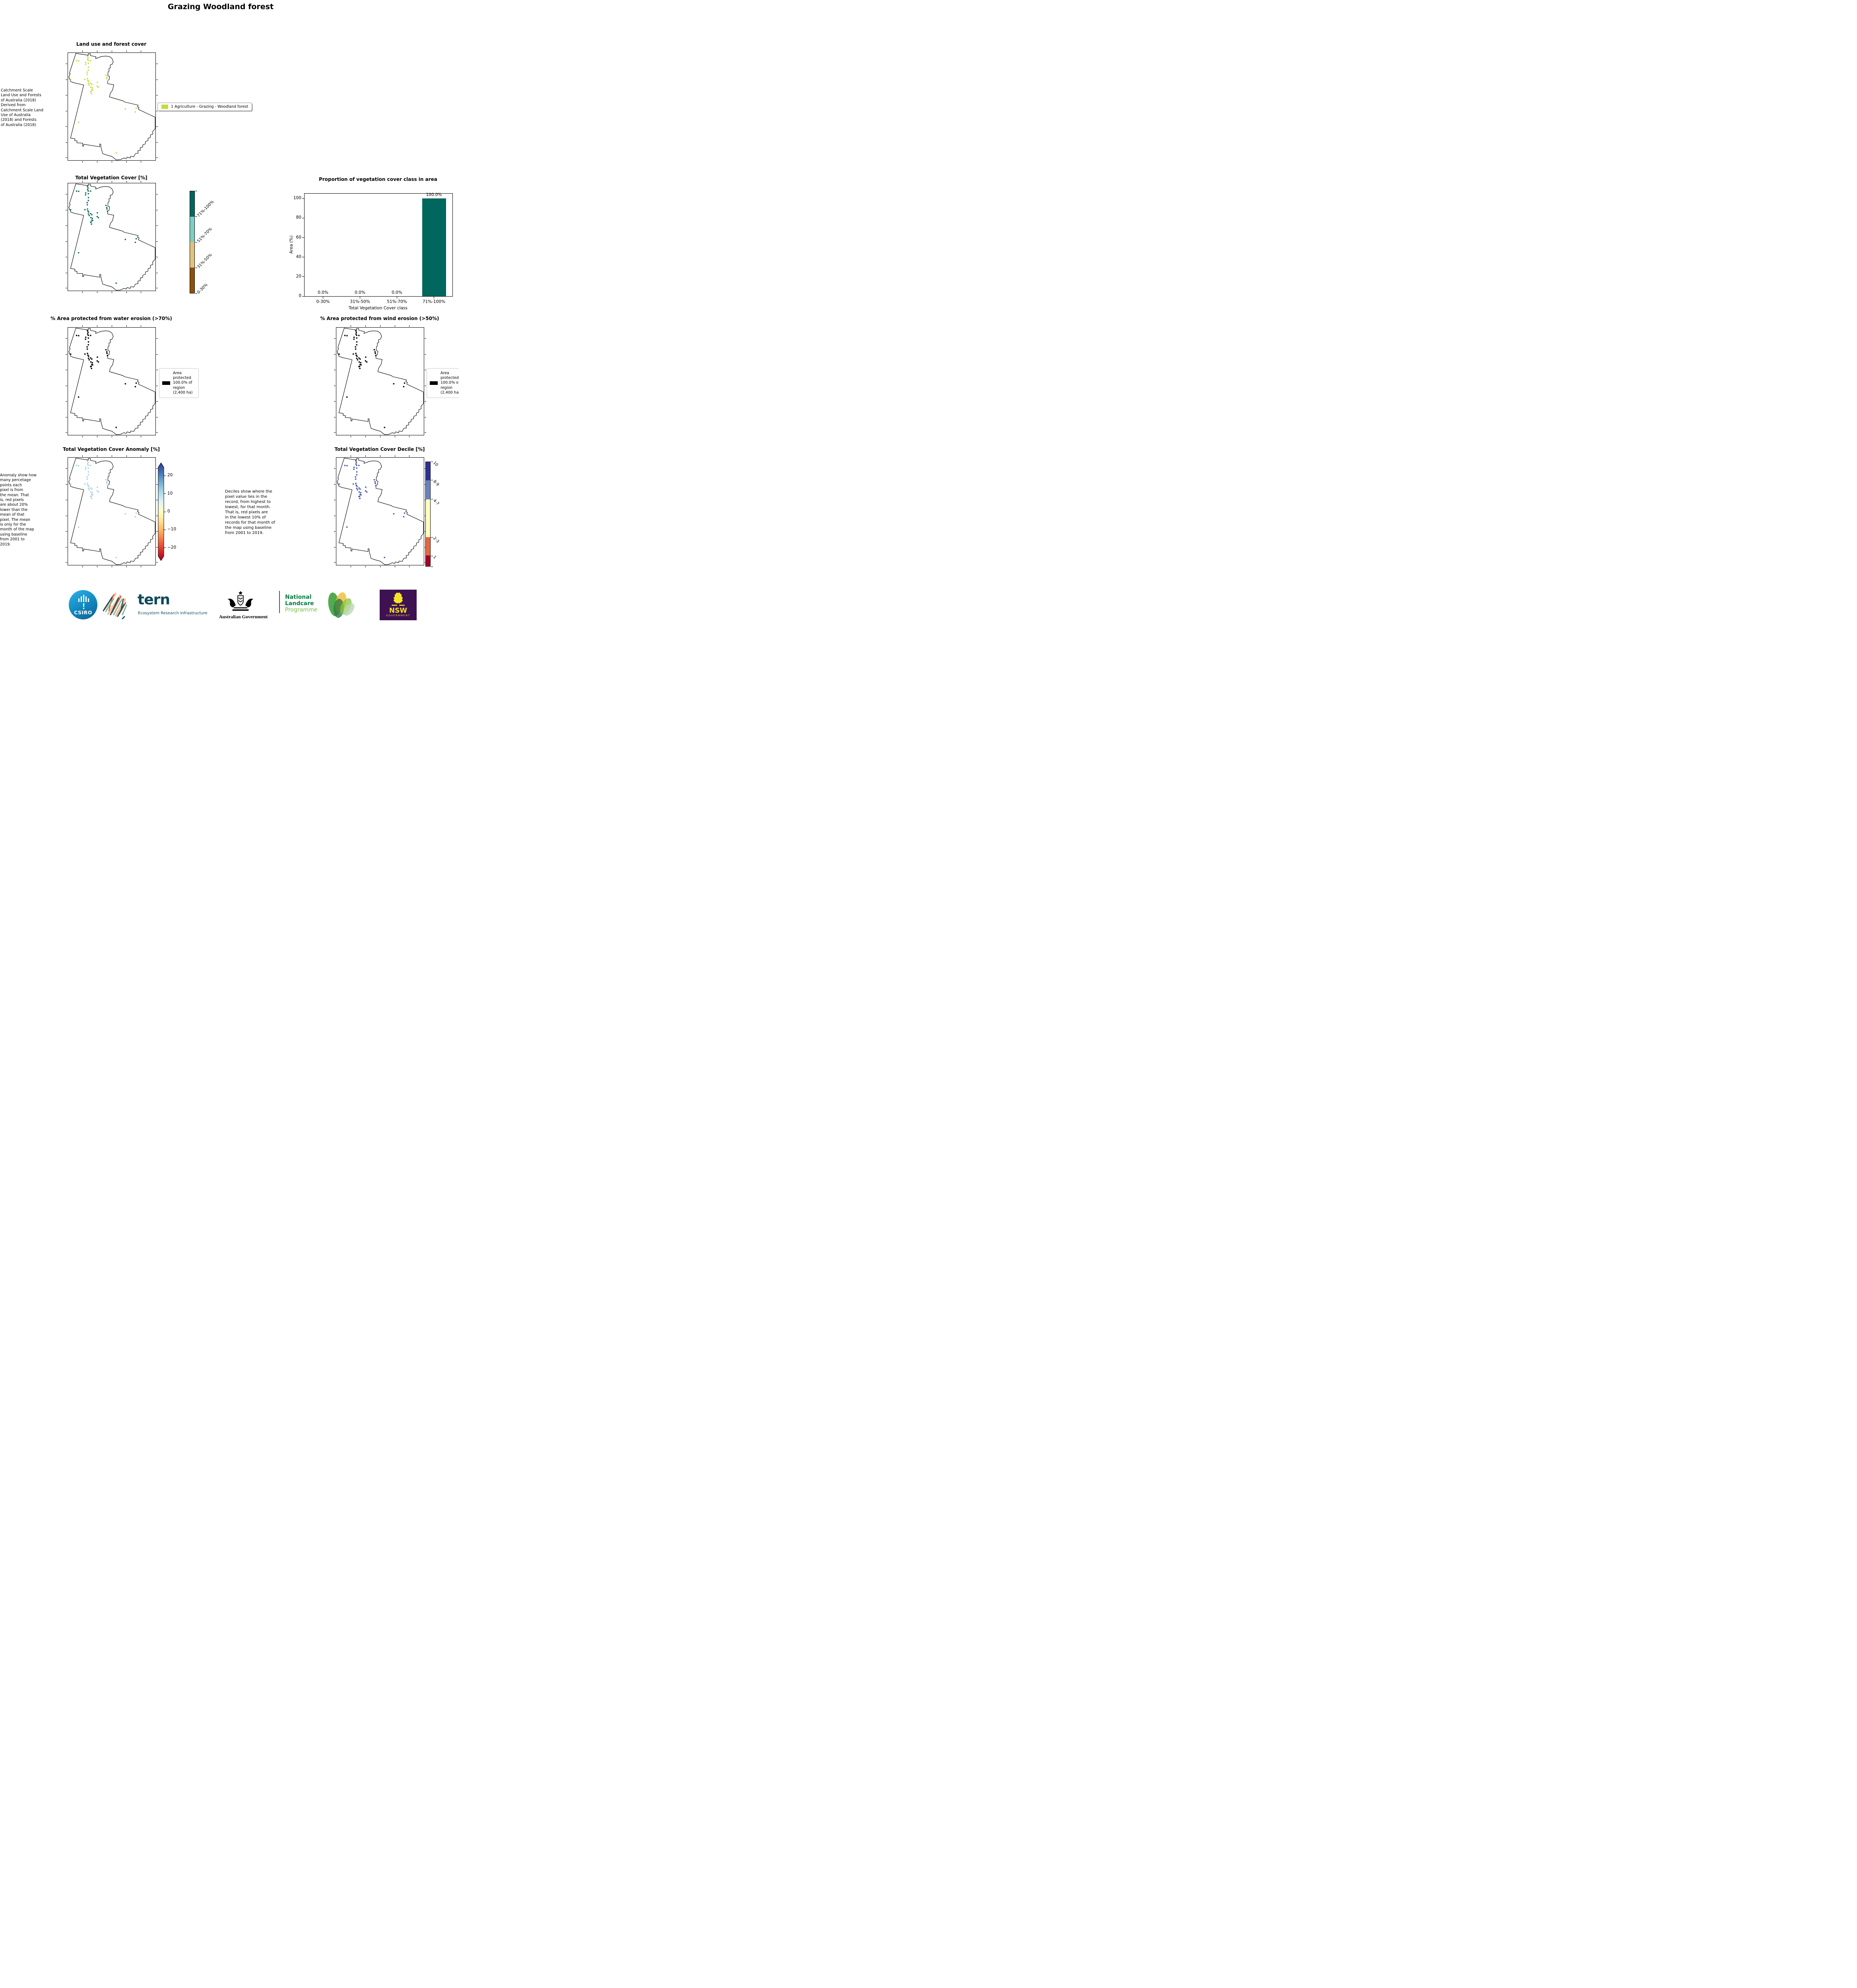 This screenshot has height=1988, width=1857. Describe the element at coordinates (436, 502) in the screenshot. I see `decile-colorbar-label: 4-7` at that location.